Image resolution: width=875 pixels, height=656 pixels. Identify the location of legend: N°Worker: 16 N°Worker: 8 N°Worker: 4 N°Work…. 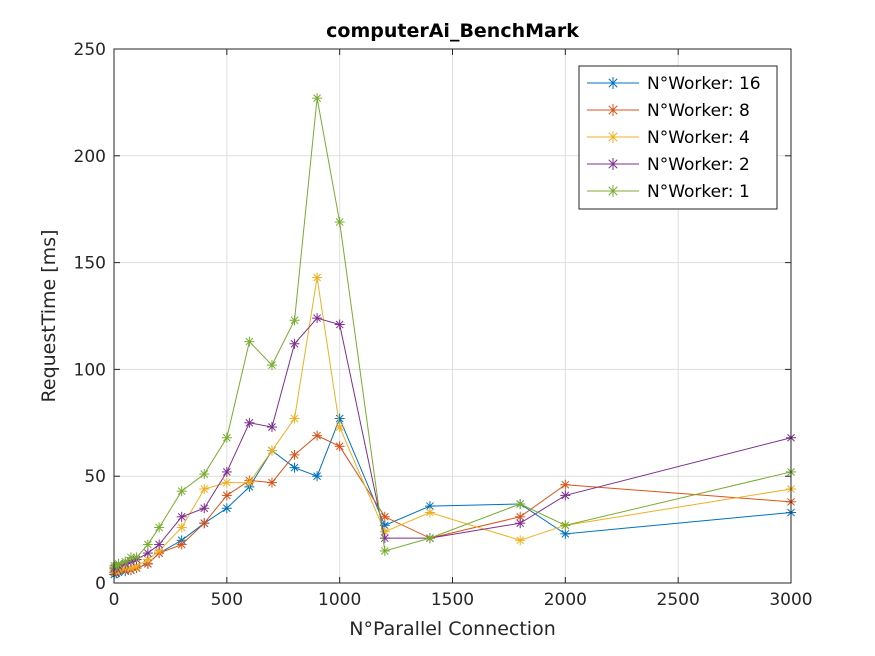
(678, 137).